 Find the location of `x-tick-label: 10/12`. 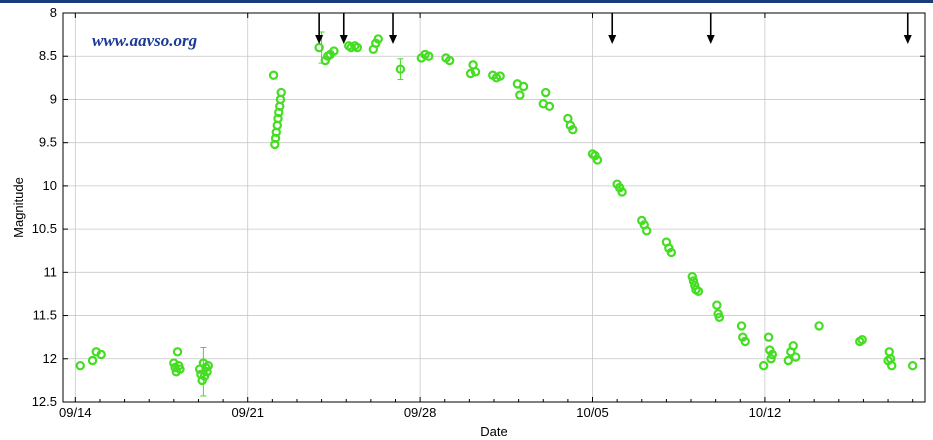

x-tick-label: 10/12 is located at coordinates (765, 412).